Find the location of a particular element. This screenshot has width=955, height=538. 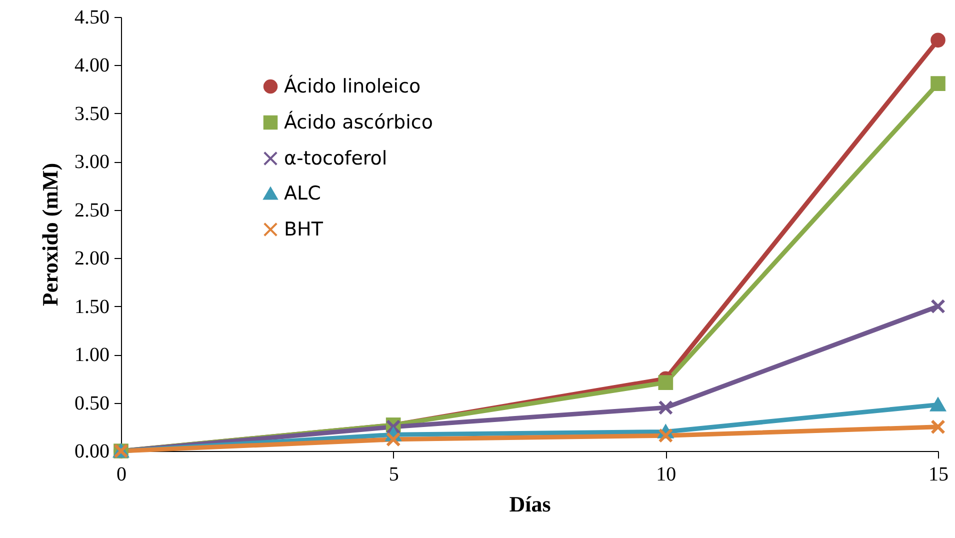

x-tick-label: 15 is located at coordinates (938, 475).